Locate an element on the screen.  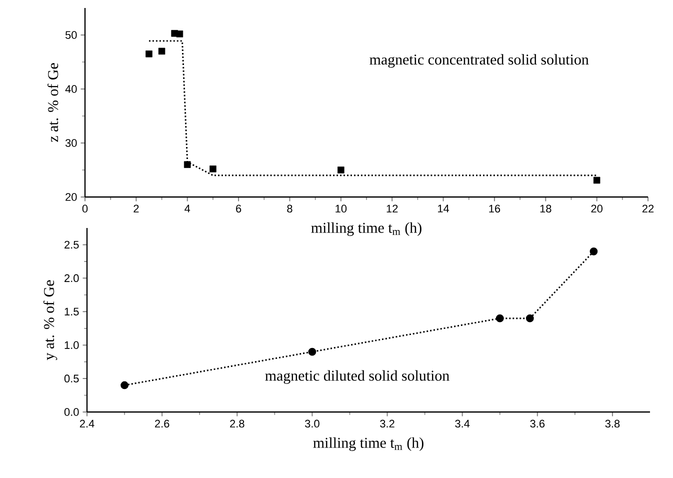
y-tick-label: 0.5 is located at coordinates (71, 378).